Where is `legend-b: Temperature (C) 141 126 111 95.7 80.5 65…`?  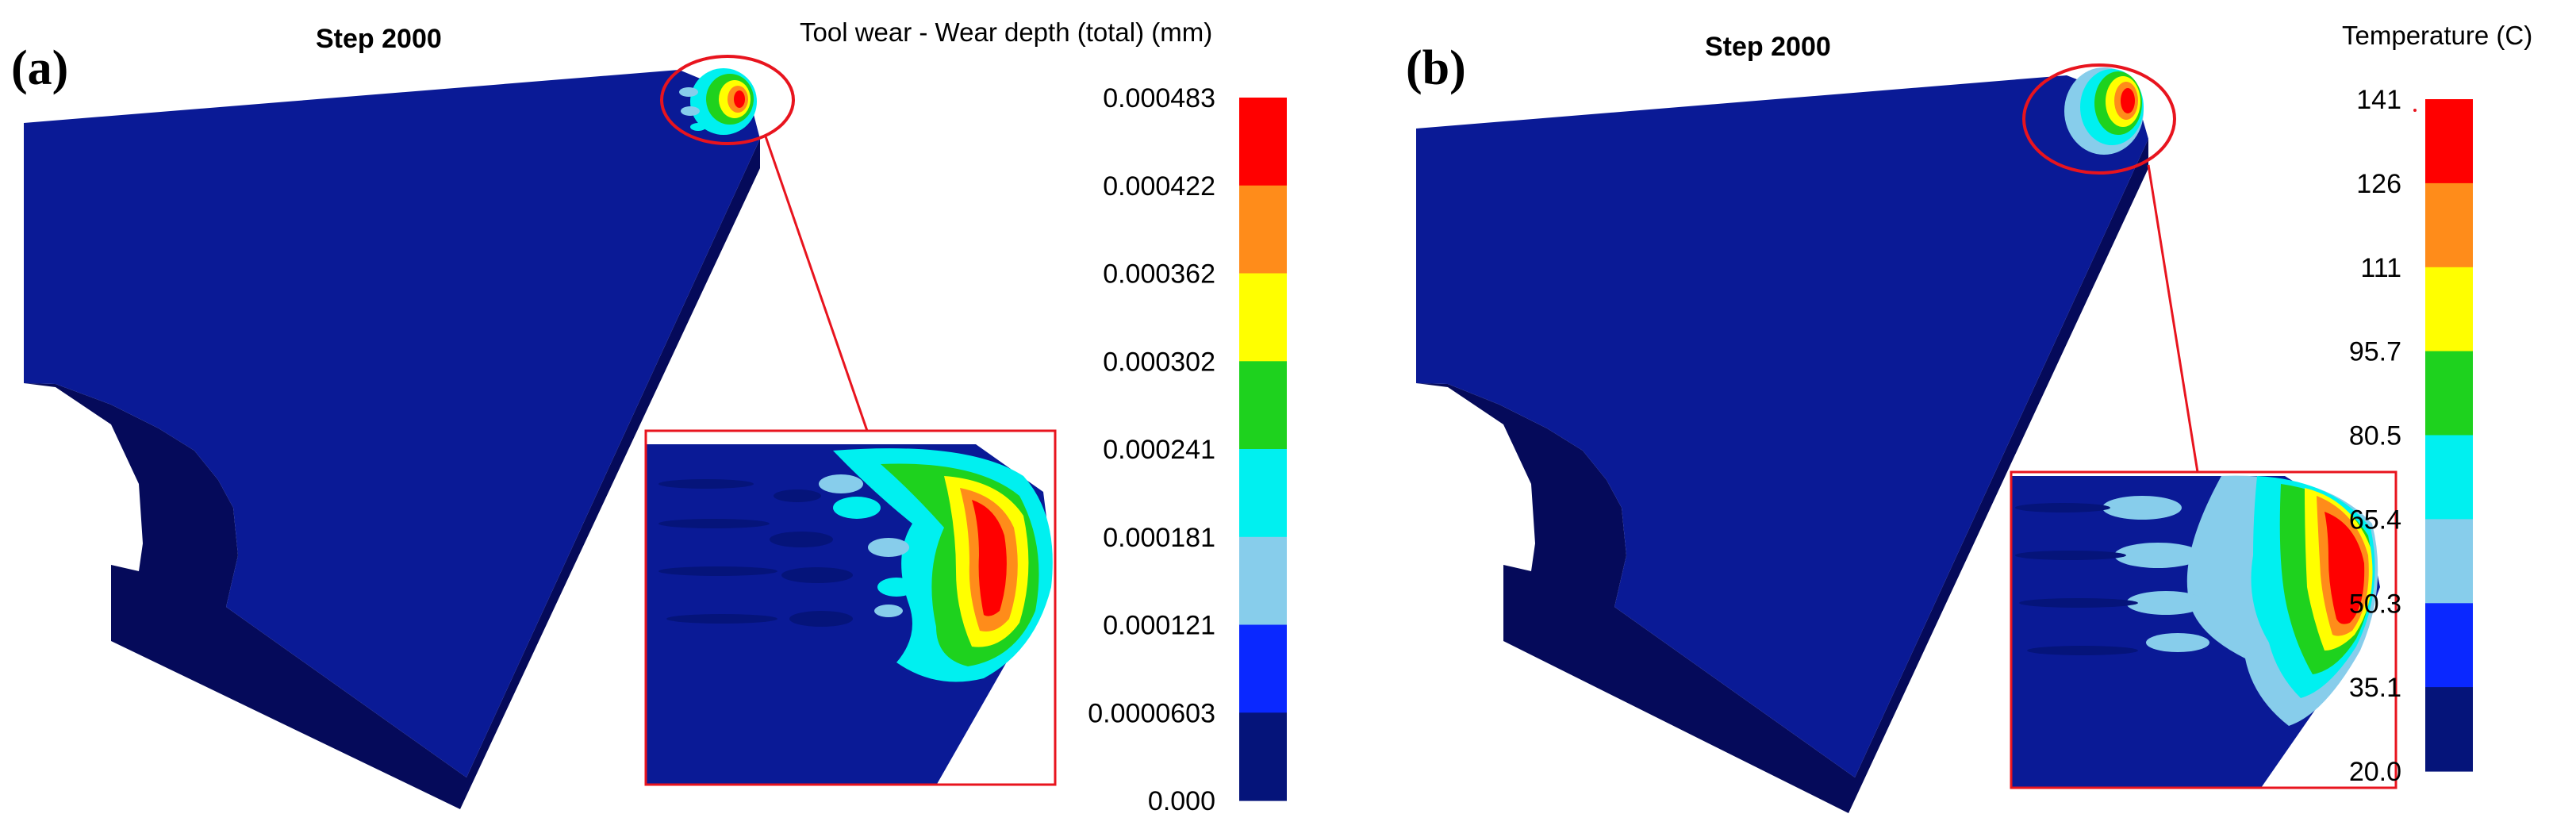
legend-b: Temperature (C) 141 126 111 95.7 80.5 65… is located at coordinates (2437, 404).